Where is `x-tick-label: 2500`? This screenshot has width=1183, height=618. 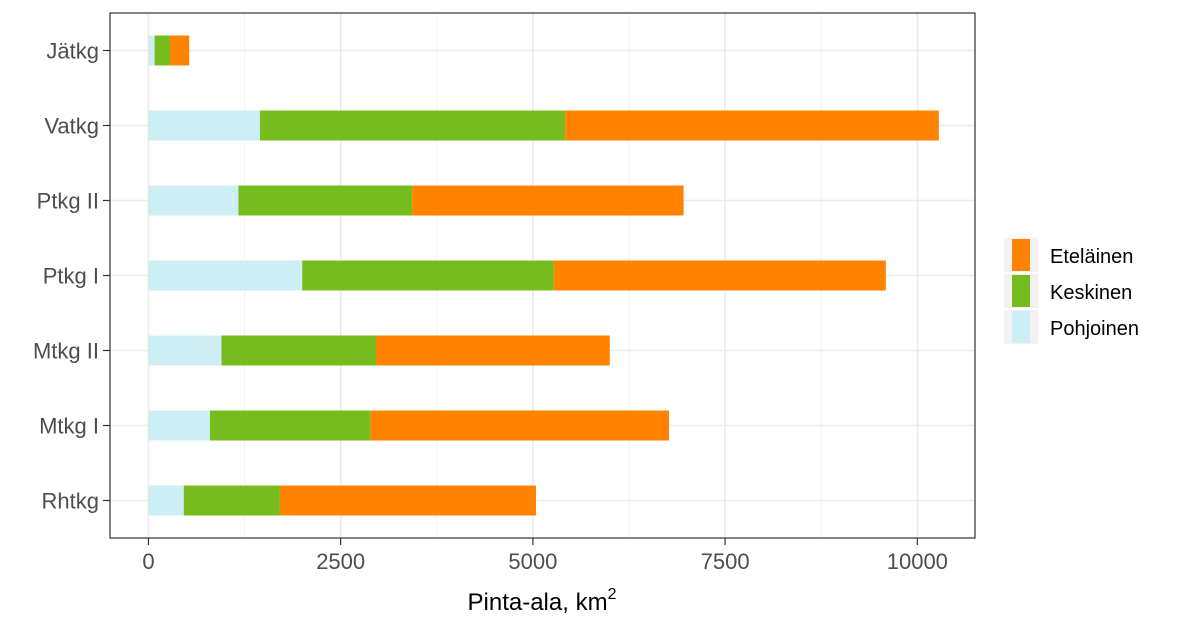 x-tick-label: 2500 is located at coordinates (340, 561).